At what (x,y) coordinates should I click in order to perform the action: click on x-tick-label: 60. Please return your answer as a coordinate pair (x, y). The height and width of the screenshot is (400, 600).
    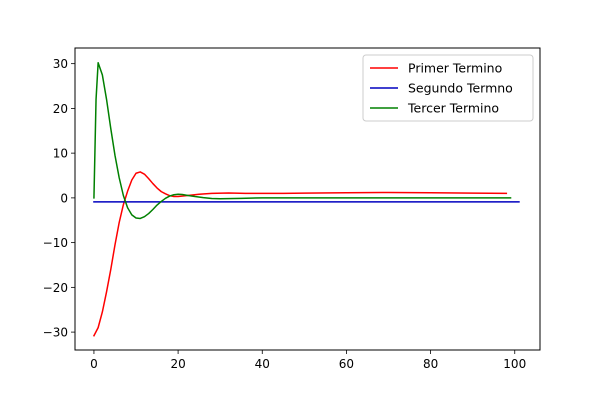
    Looking at the image, I should click on (346, 364).